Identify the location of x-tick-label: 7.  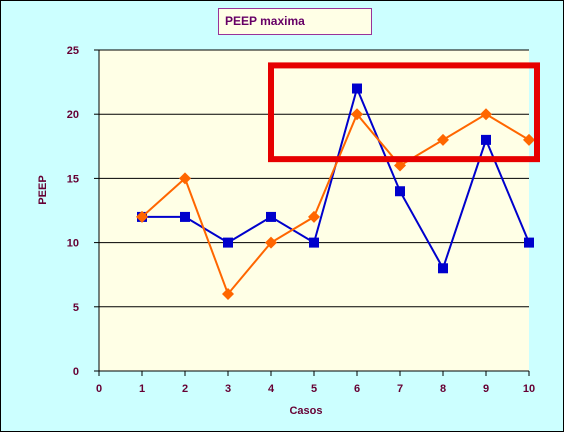
(400, 389).